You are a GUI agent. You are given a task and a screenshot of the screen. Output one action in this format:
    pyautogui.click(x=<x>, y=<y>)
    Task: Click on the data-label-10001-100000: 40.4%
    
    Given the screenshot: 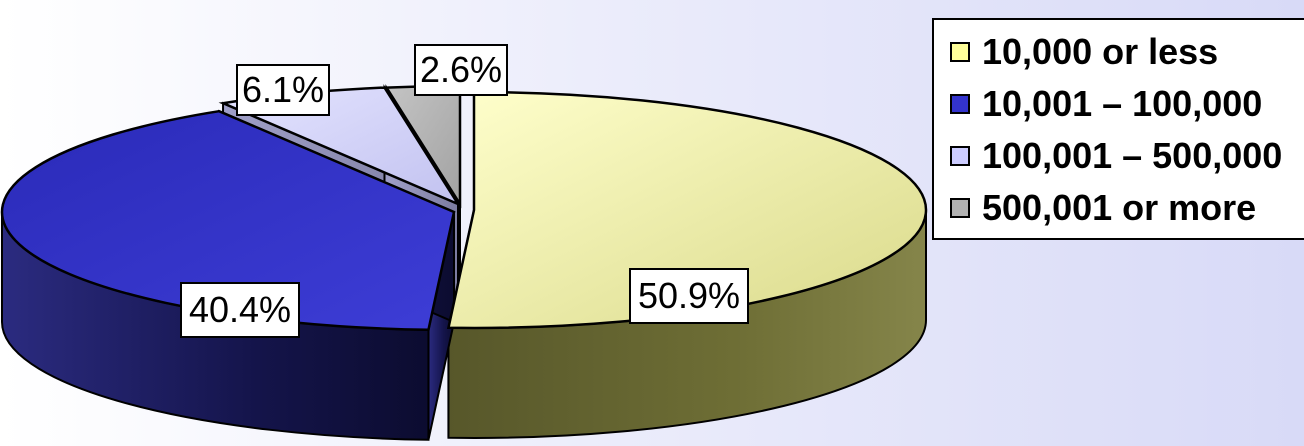 What is the action you would take?
    pyautogui.click(x=240, y=310)
    